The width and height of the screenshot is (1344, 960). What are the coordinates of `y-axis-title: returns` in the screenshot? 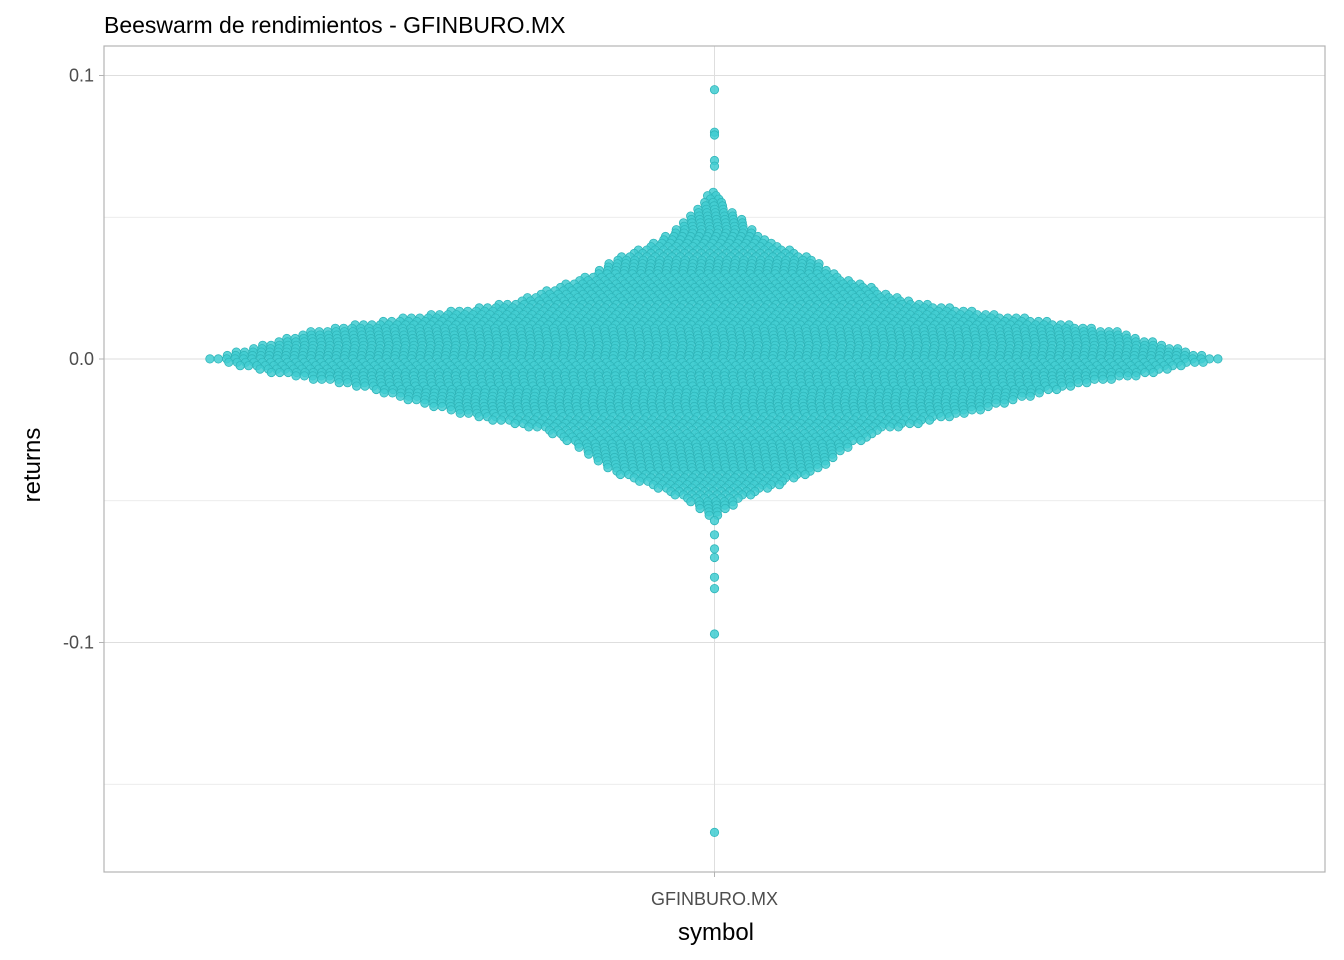 It's located at (32, 465).